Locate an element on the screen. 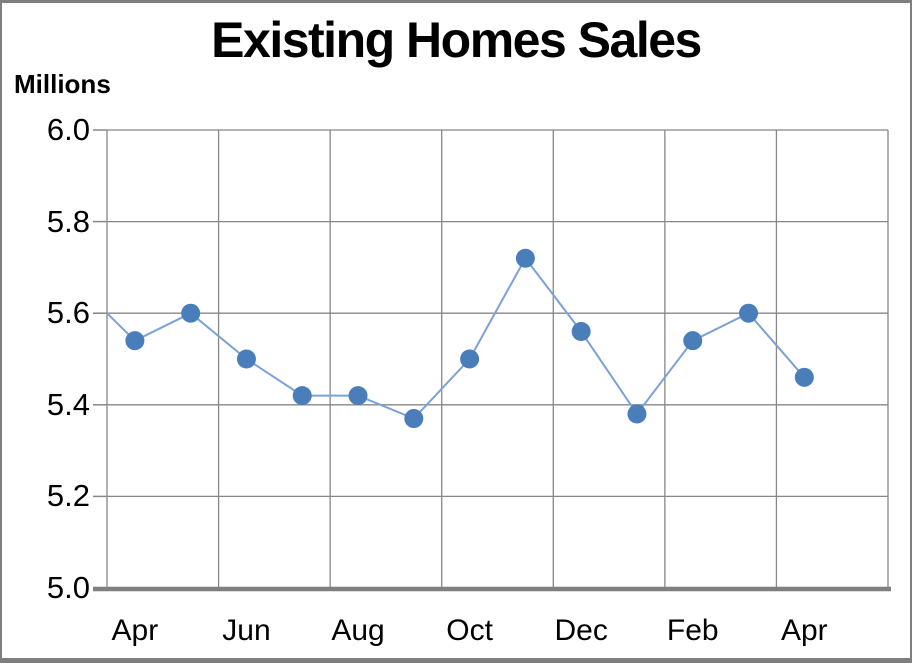  y-tick-label: 5.0 is located at coordinates (68, 587).